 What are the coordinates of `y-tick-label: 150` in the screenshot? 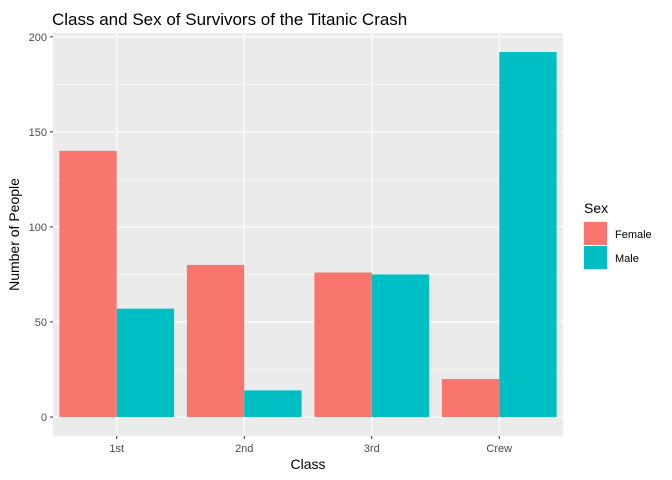 It's located at (38, 133).